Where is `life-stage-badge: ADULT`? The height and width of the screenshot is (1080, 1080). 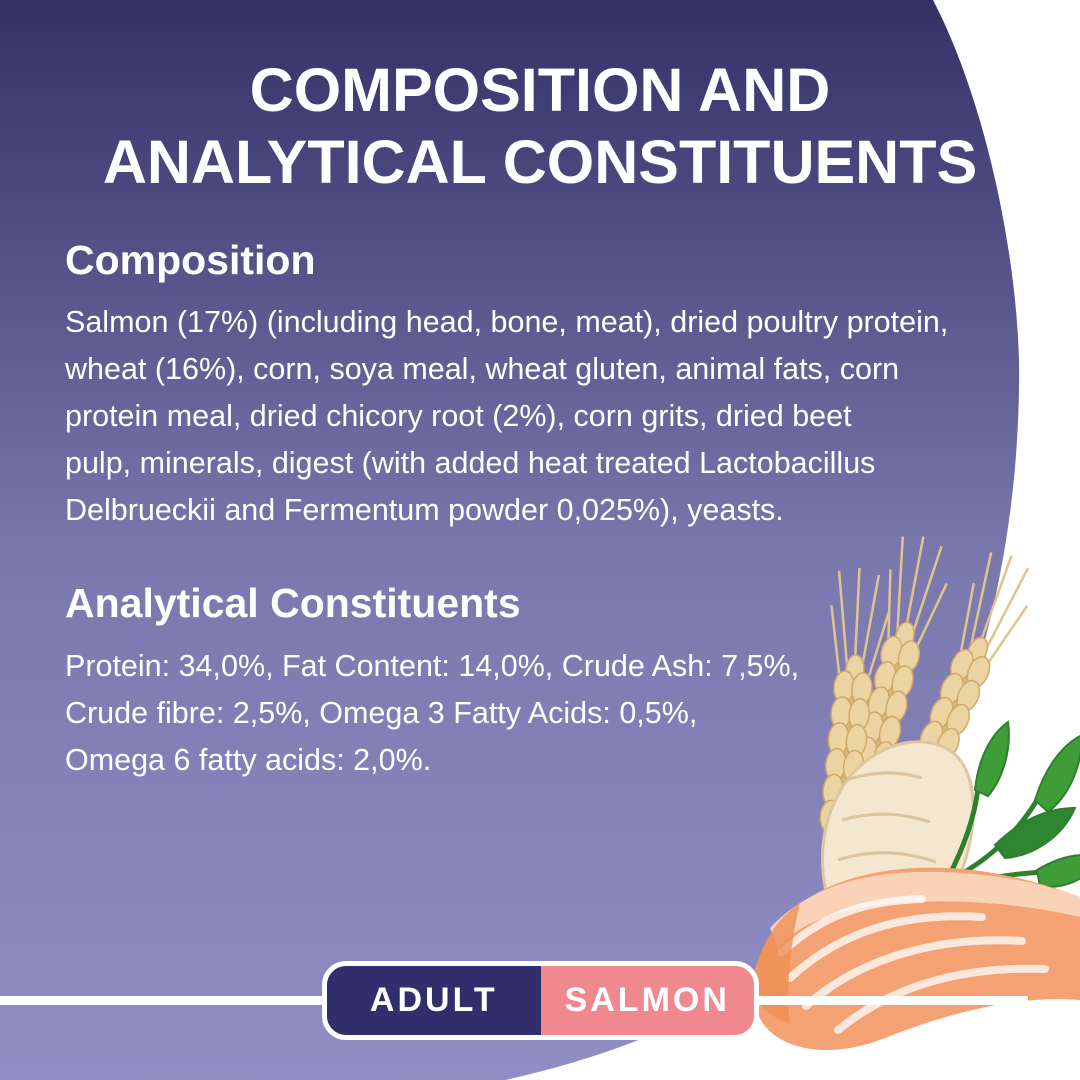 life-stage-badge: ADULT is located at coordinates (434, 1000).